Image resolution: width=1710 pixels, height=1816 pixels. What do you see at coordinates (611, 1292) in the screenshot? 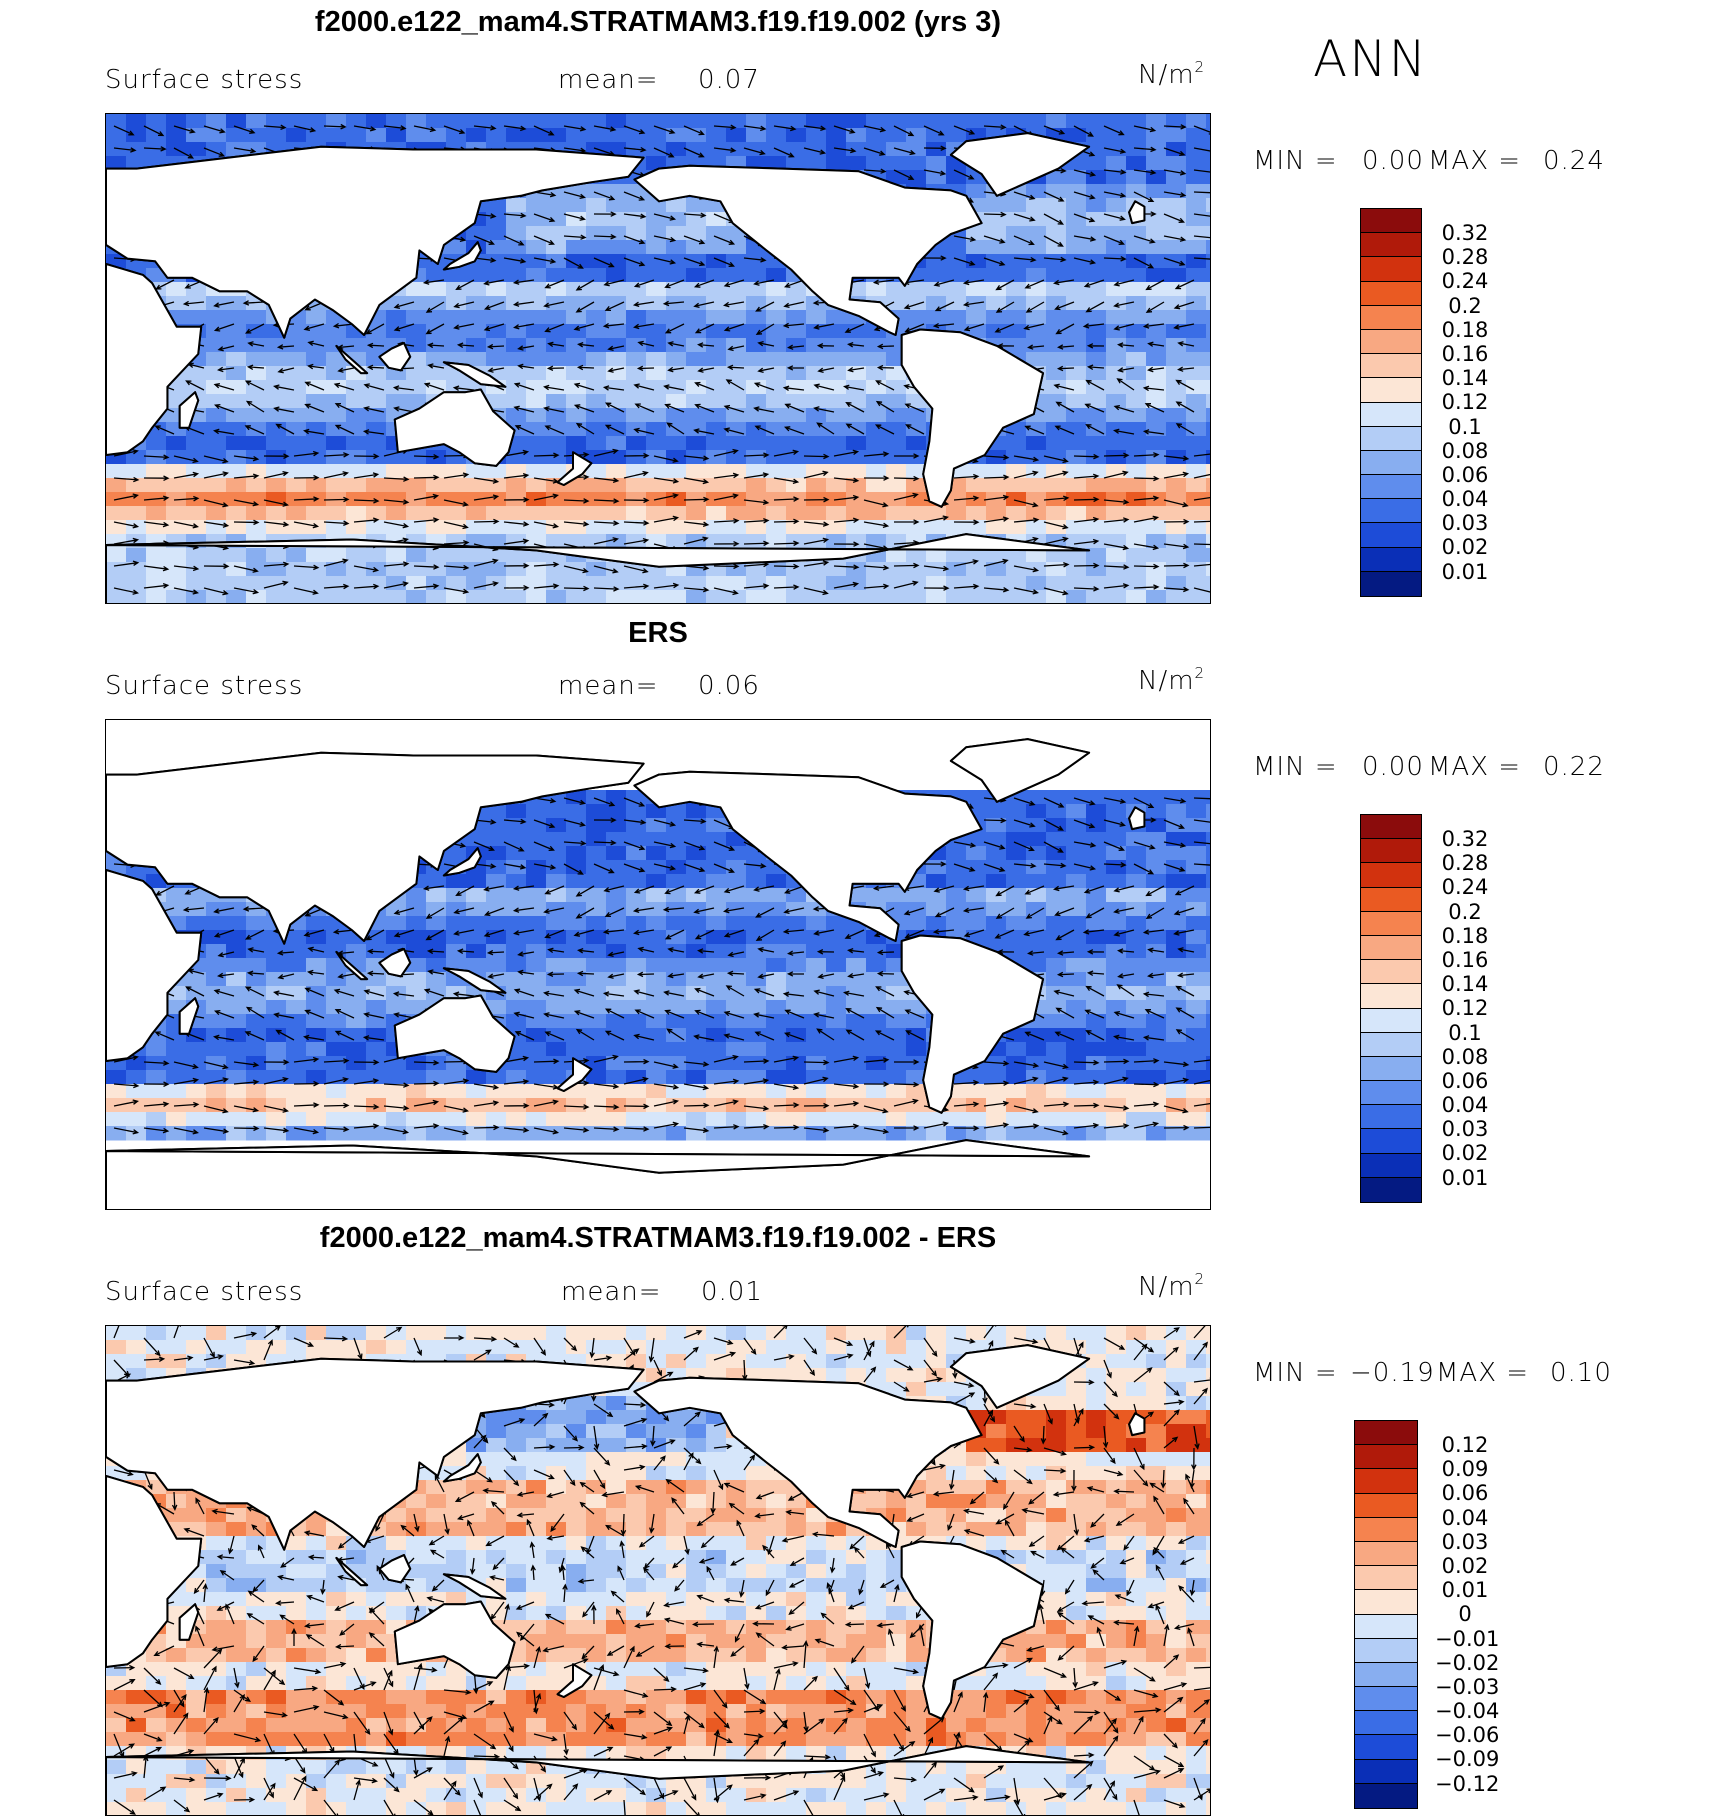
I see `mean-label-diff: mean=` at bounding box center [611, 1292].